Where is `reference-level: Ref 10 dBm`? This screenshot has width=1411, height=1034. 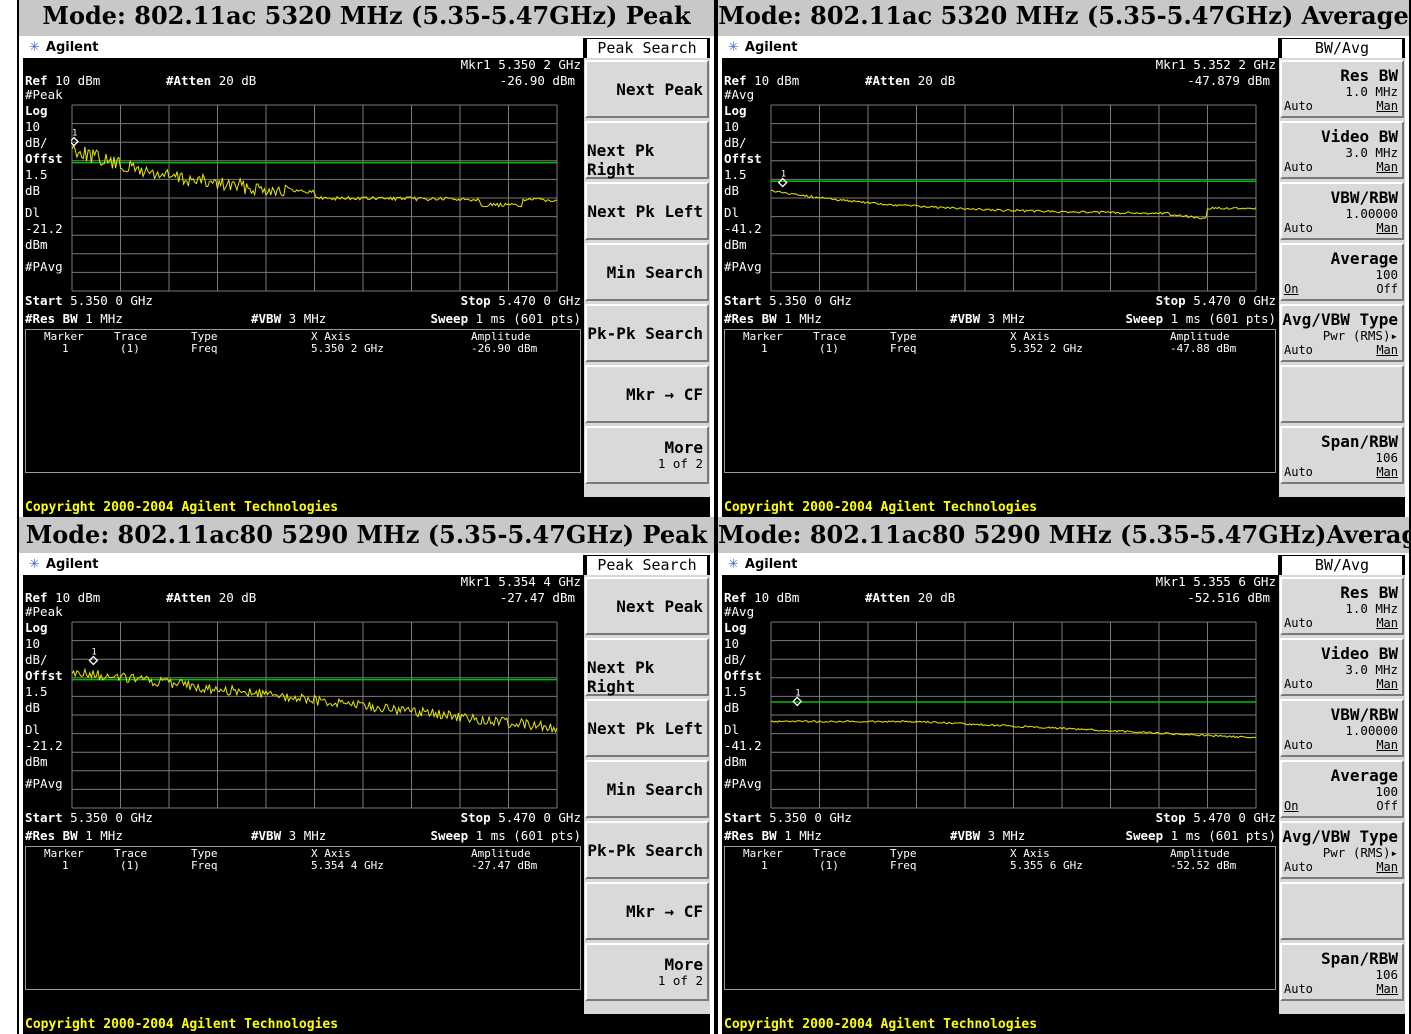
reference-level: Ref 10 dBm is located at coordinates (63, 597).